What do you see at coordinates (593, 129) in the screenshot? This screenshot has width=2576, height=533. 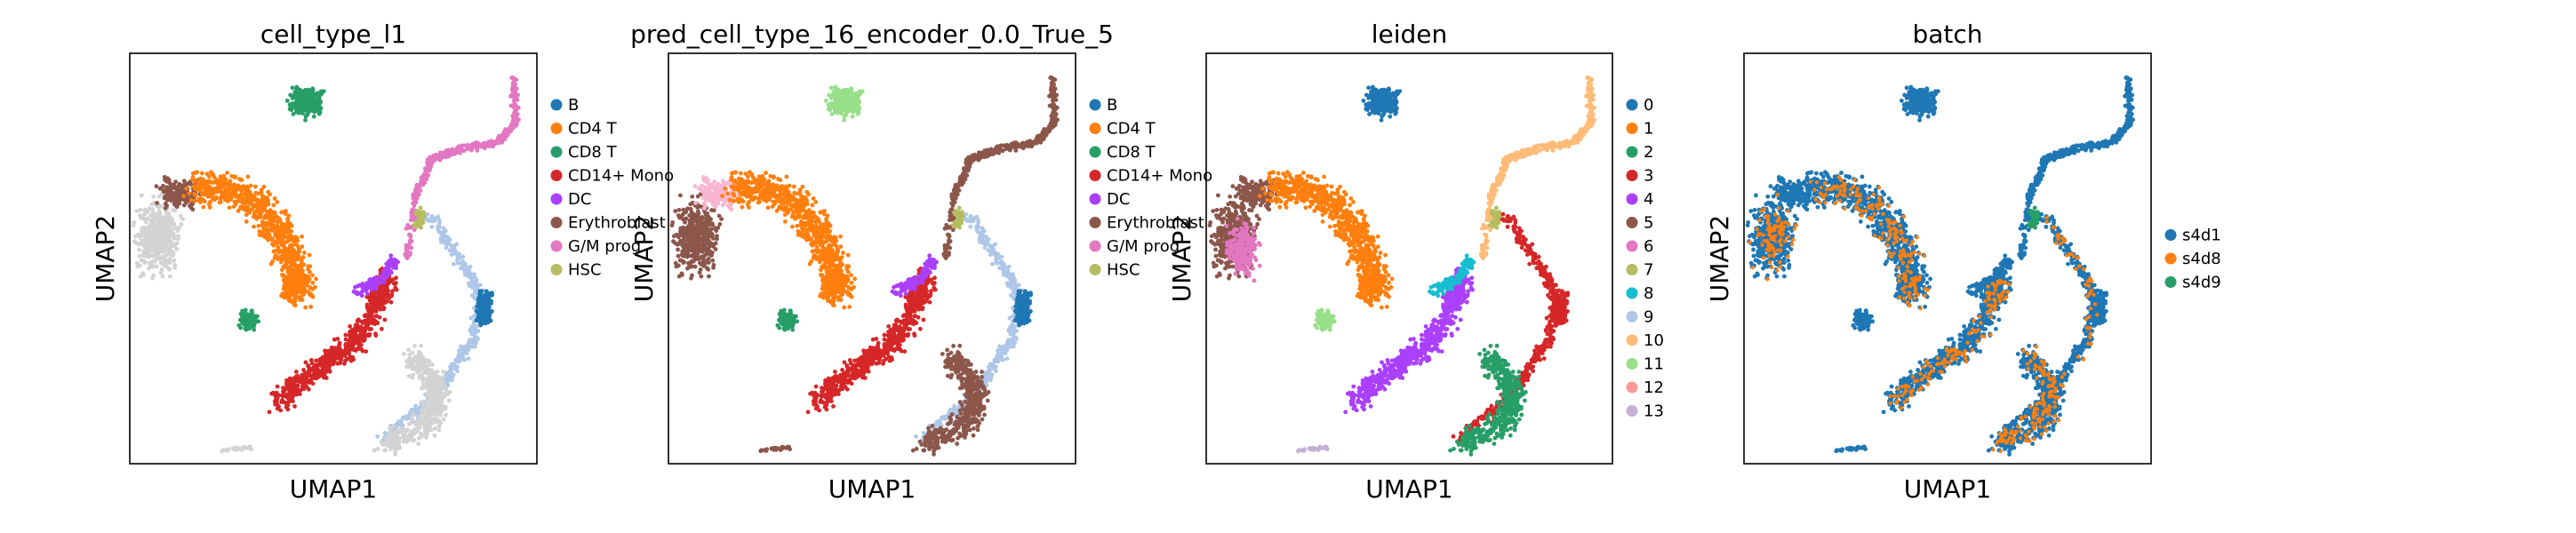 I see `legend-label: CD4 T` at bounding box center [593, 129].